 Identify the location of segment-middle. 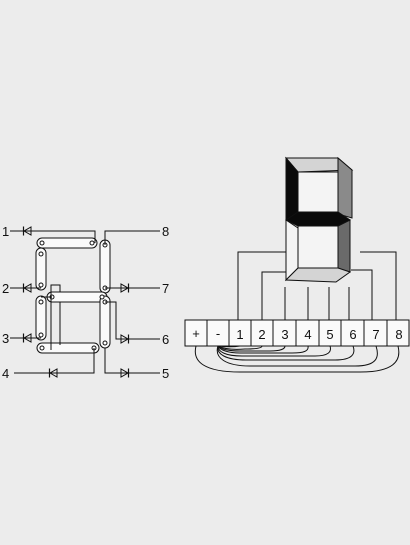
(318, 219).